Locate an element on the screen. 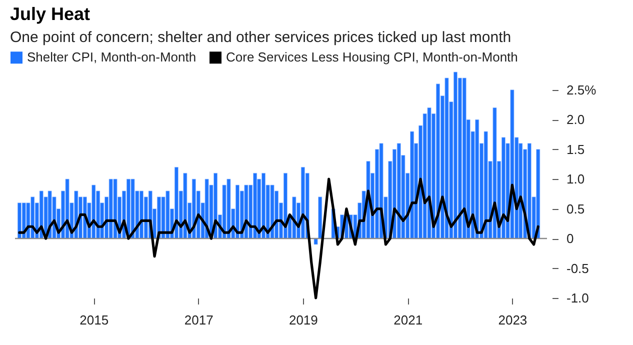 This screenshot has width=633, height=345. legend-label: Core Services Less Housing CPI, Month-on-Month is located at coordinates (372, 57).